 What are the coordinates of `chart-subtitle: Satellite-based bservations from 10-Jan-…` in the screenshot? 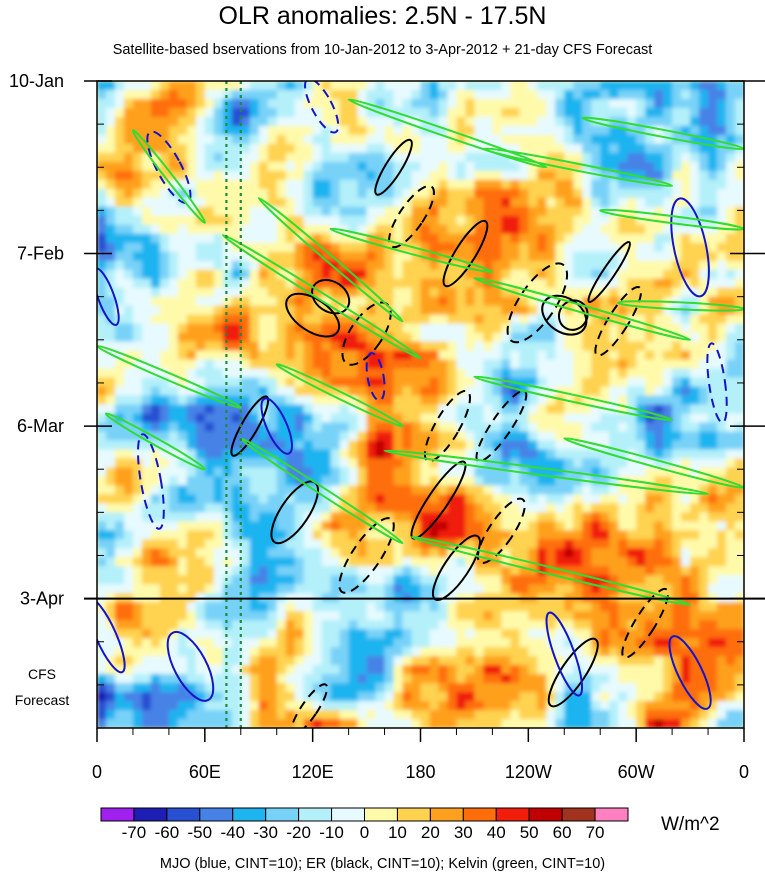 It's located at (382, 50).